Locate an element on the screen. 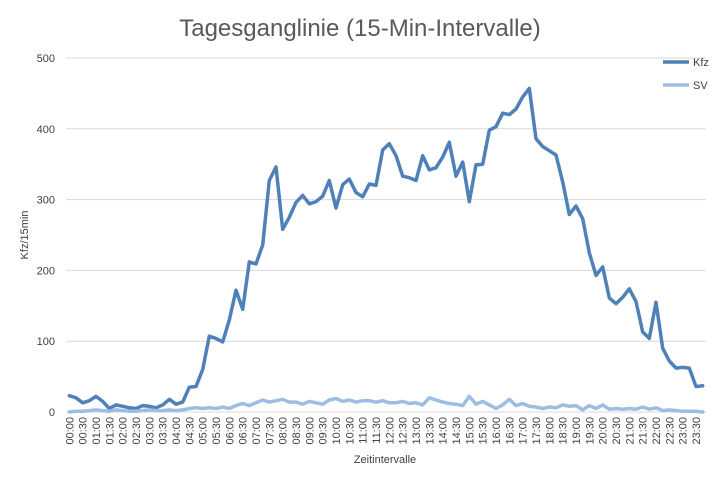 This screenshot has width=720, height=482. x-tick-label: 01:00 is located at coordinates (97, 431).